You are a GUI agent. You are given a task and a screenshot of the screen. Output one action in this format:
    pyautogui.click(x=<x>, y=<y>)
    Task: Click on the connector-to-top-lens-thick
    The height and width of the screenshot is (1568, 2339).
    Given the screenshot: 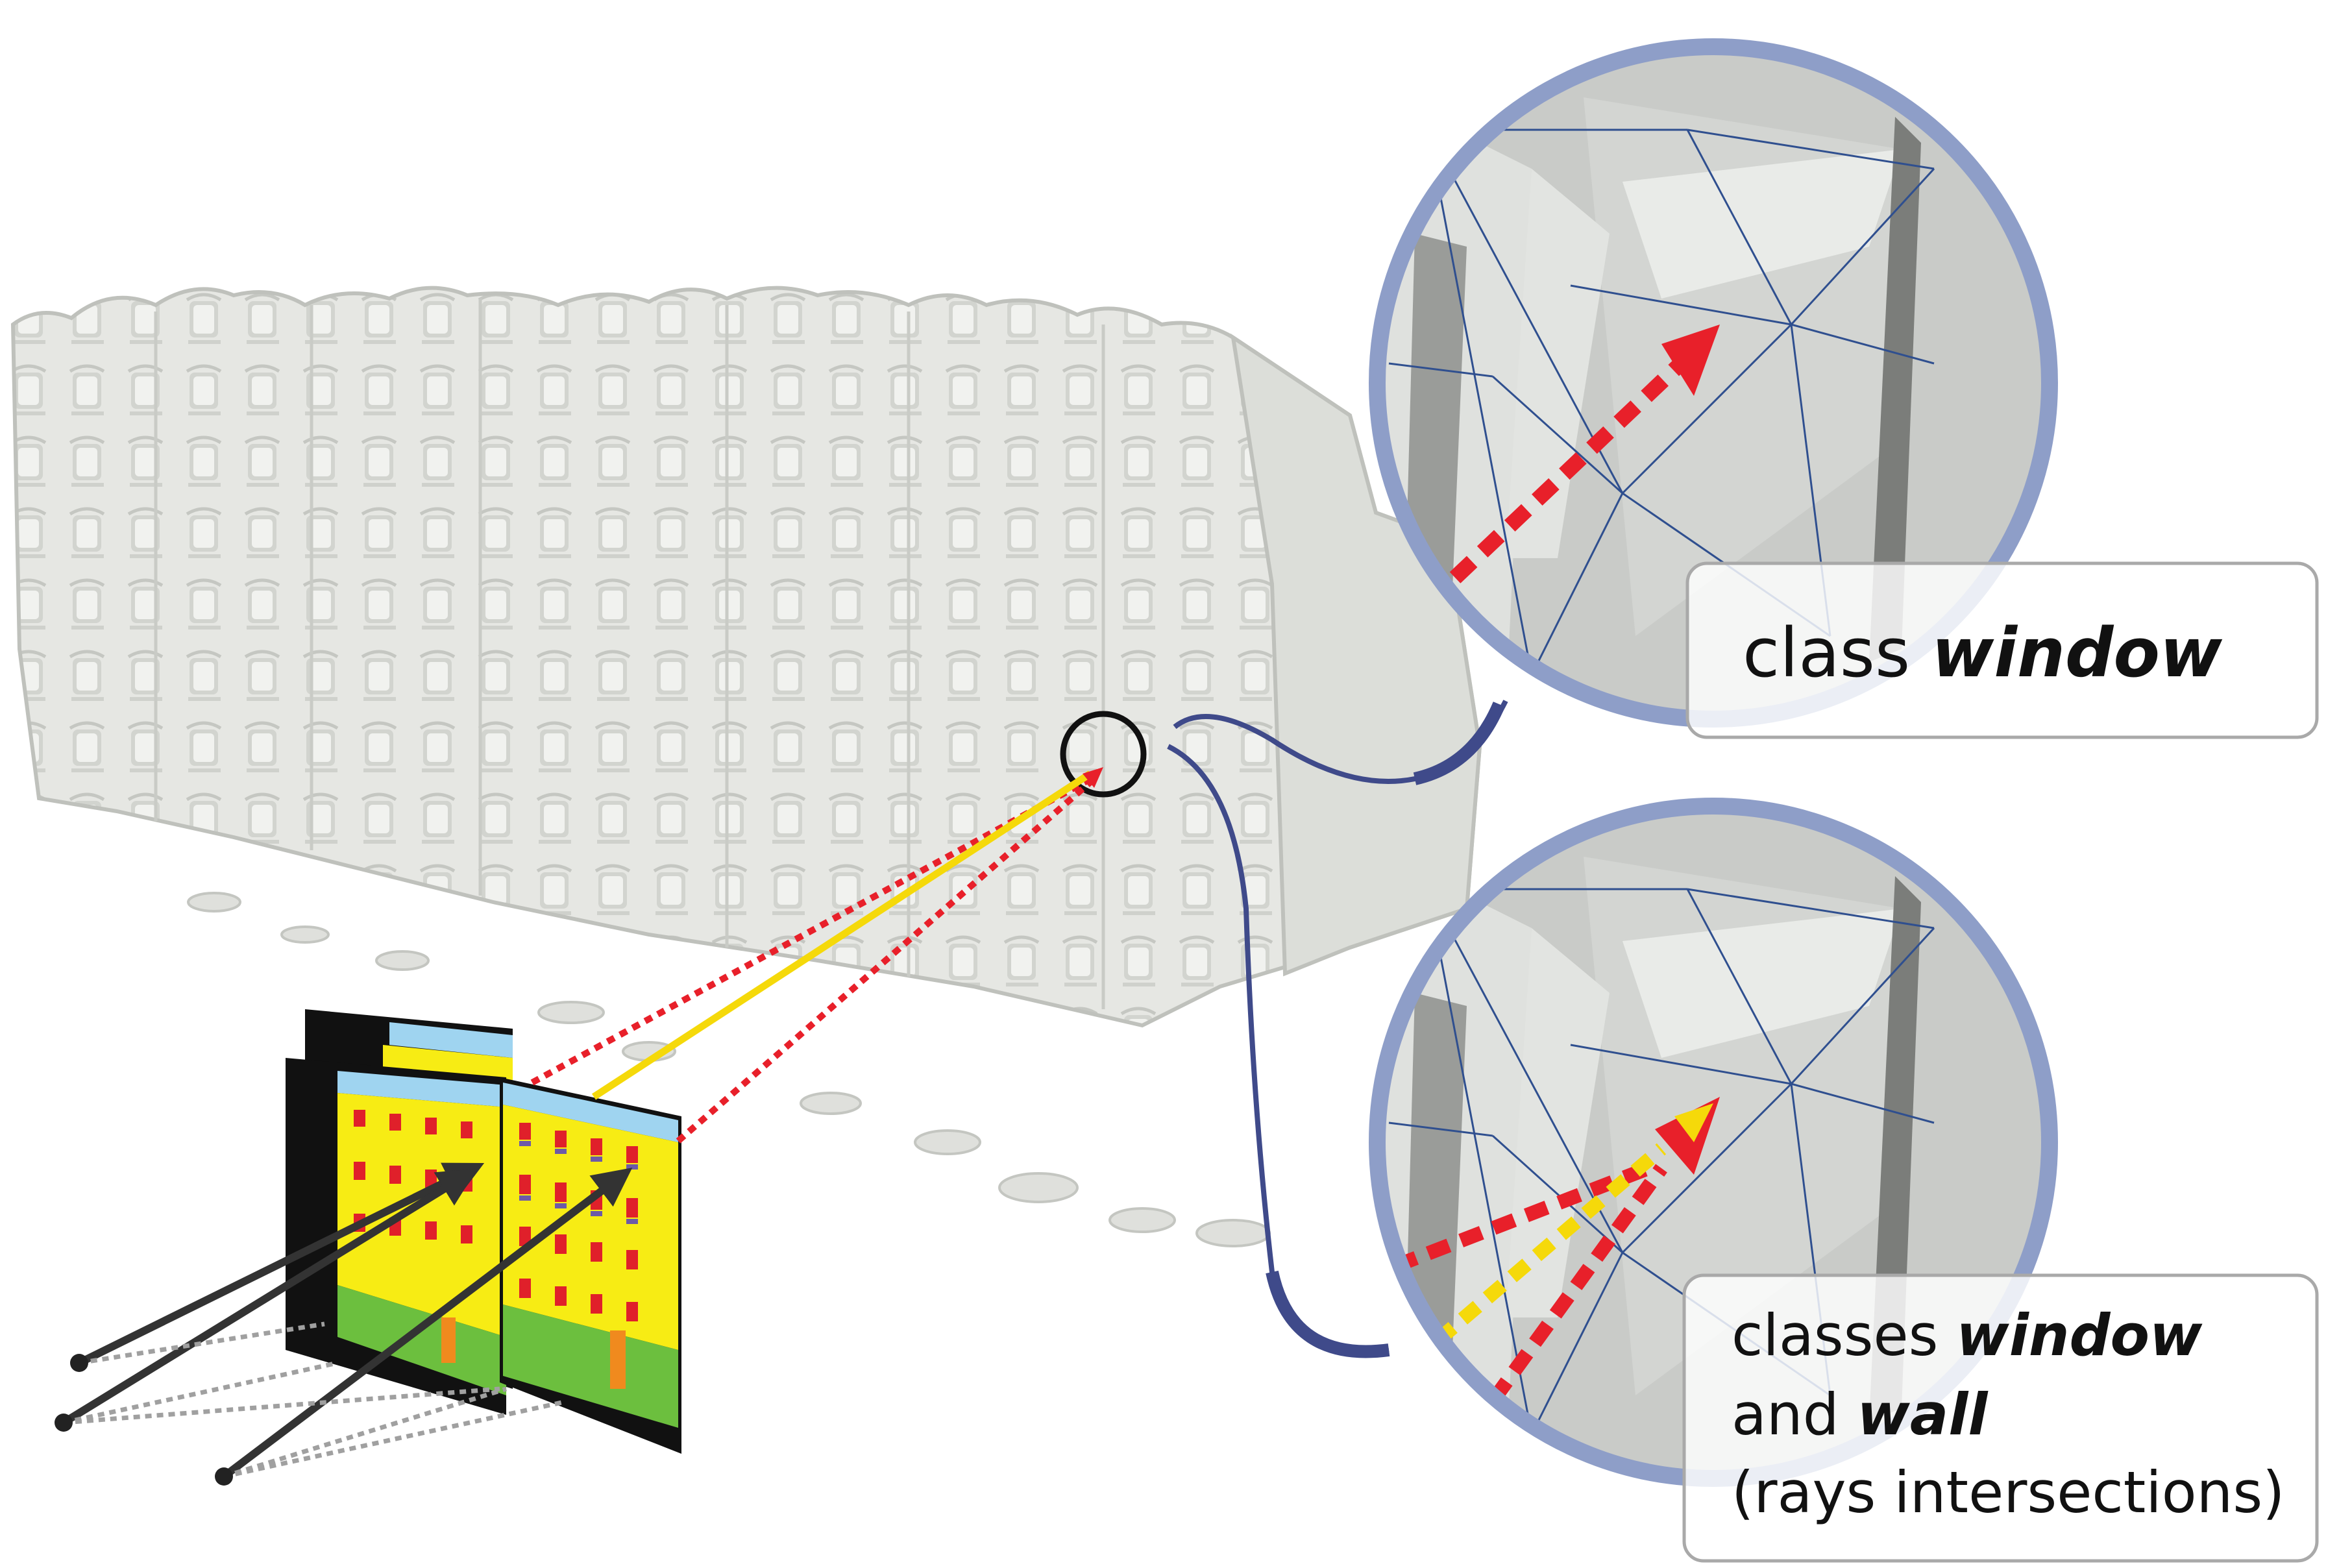 What is the action you would take?
    pyautogui.click(x=1459, y=743)
    